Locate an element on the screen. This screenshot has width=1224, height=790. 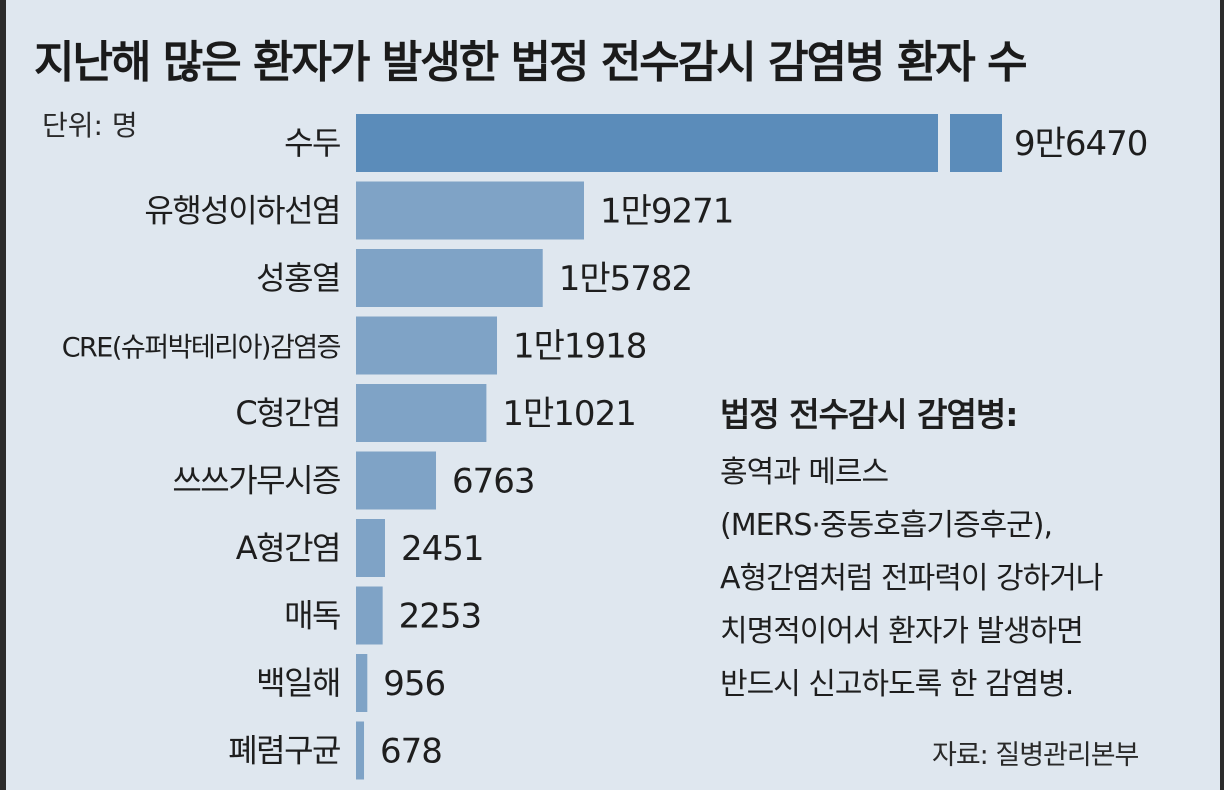
value-label: 2451 is located at coordinates (442, 549).